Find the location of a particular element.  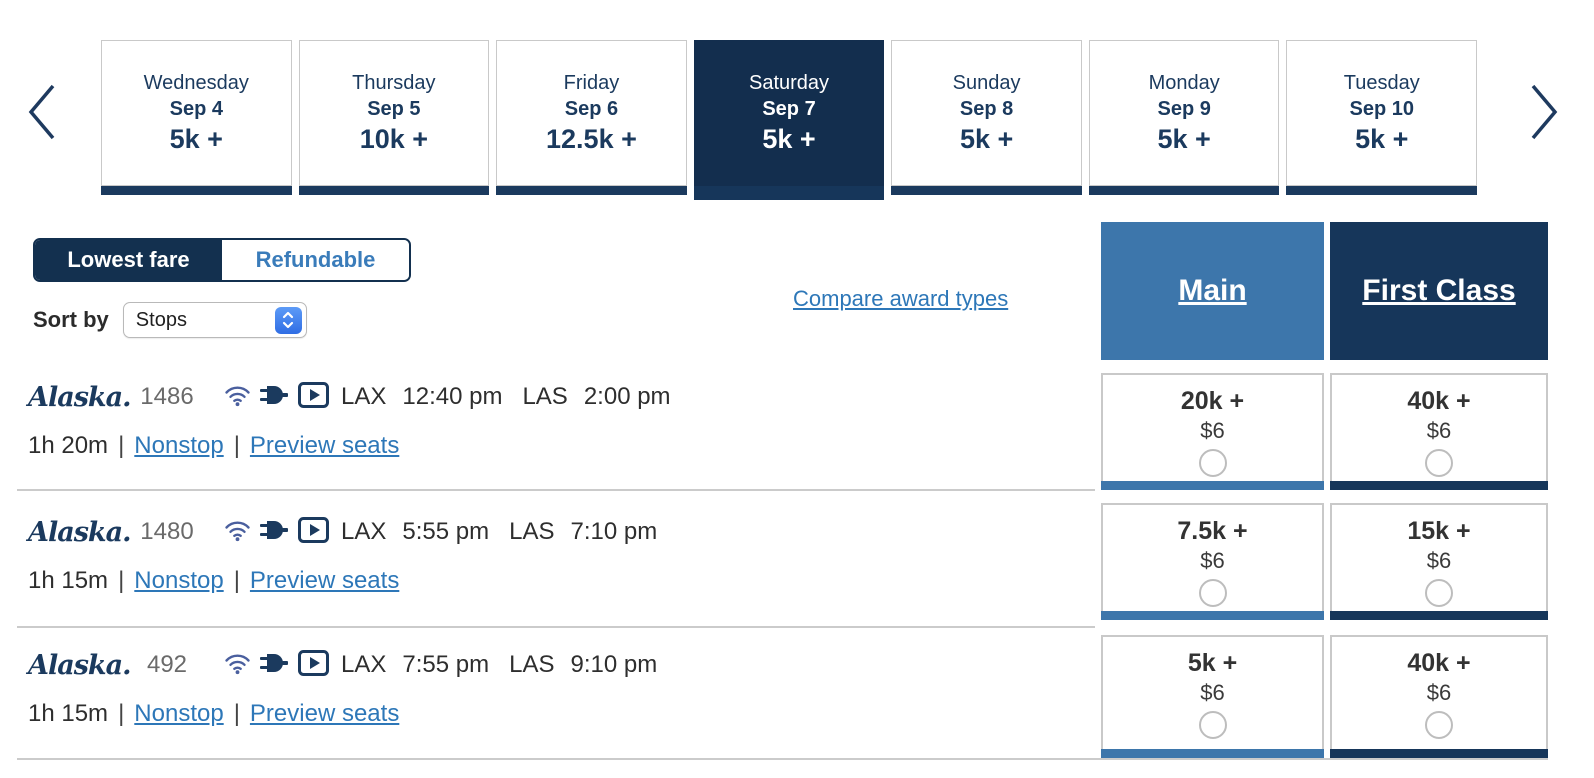

fare-miles: 20k + is located at coordinates (1212, 401).